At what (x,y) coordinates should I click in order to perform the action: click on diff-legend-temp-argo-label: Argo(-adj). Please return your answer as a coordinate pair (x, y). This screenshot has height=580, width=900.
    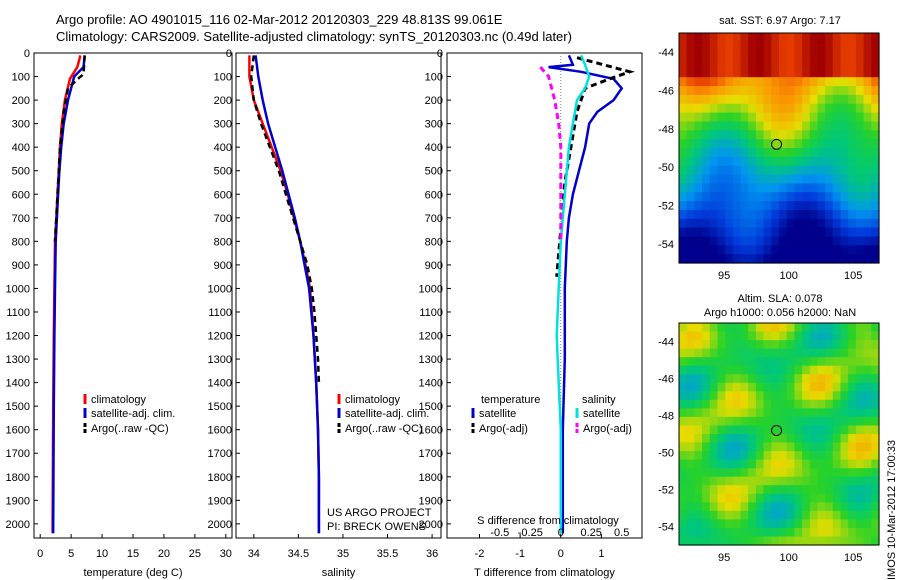
    Looking at the image, I should click on (503, 429).